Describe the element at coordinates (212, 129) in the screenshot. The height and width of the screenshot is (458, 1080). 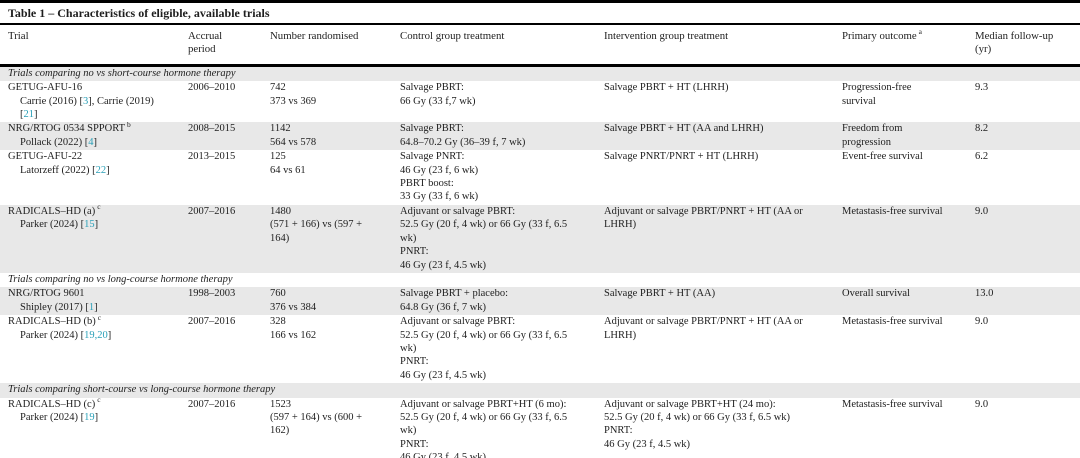
I see `accrual-period: 2008–2015` at that location.